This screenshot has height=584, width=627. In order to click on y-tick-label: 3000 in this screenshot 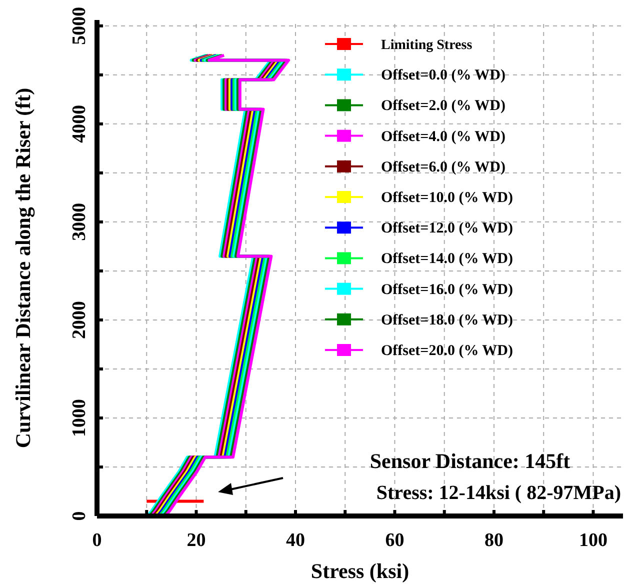, I will do `click(79, 221)`.